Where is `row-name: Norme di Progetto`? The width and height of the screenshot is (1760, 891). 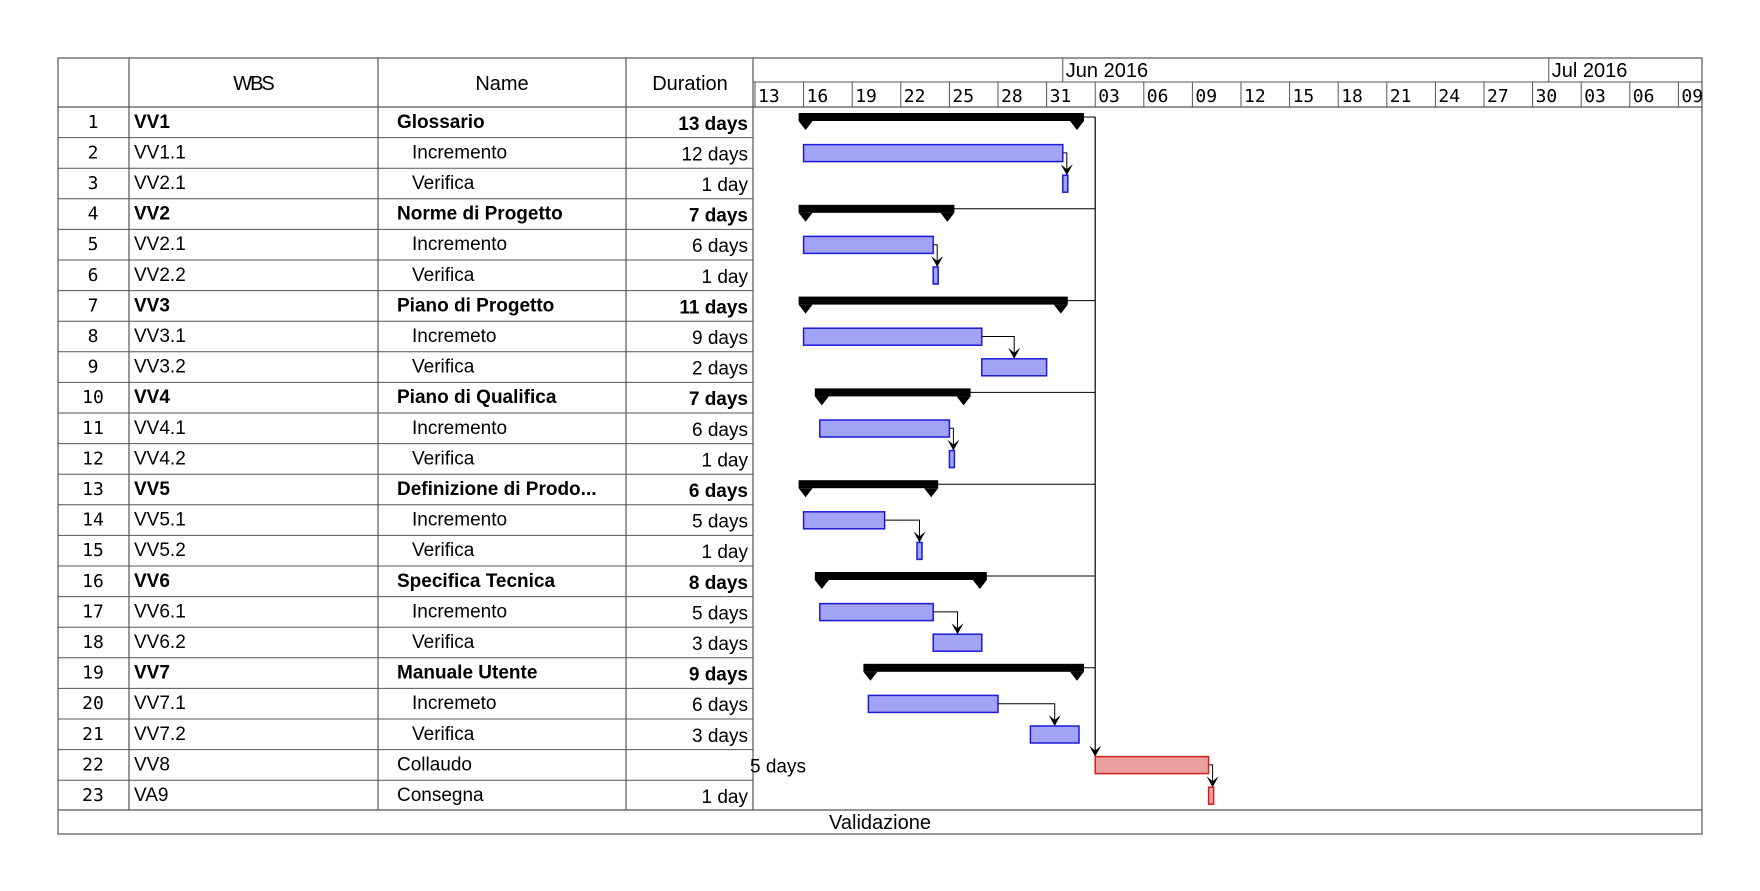 row-name: Norme di Progetto is located at coordinates (480, 214).